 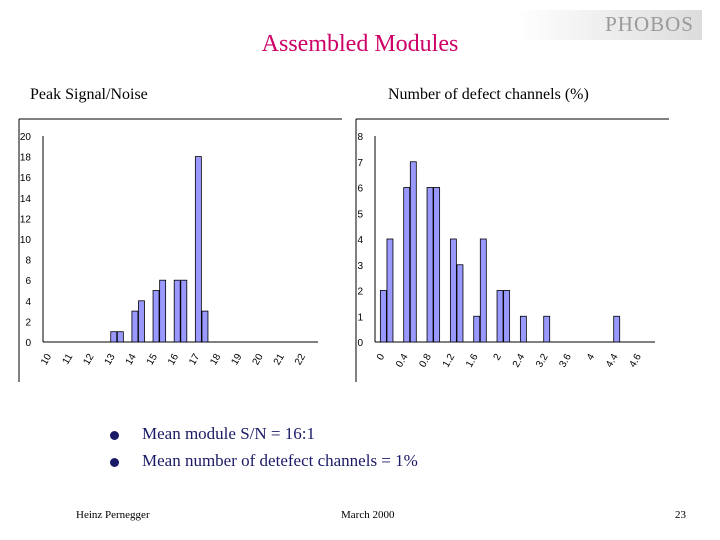 What do you see at coordinates (280, 460) in the screenshot?
I see `bullet-text: Mean number of detefect channels = 1%` at bounding box center [280, 460].